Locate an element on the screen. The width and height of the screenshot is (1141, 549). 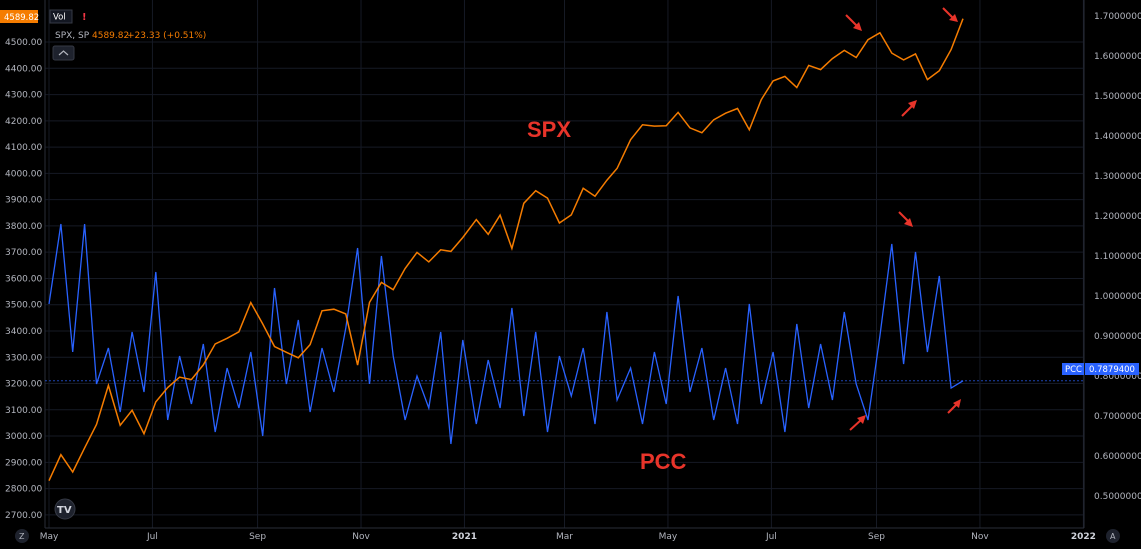
pcc-badge-label: PCC is located at coordinates (1073, 370).